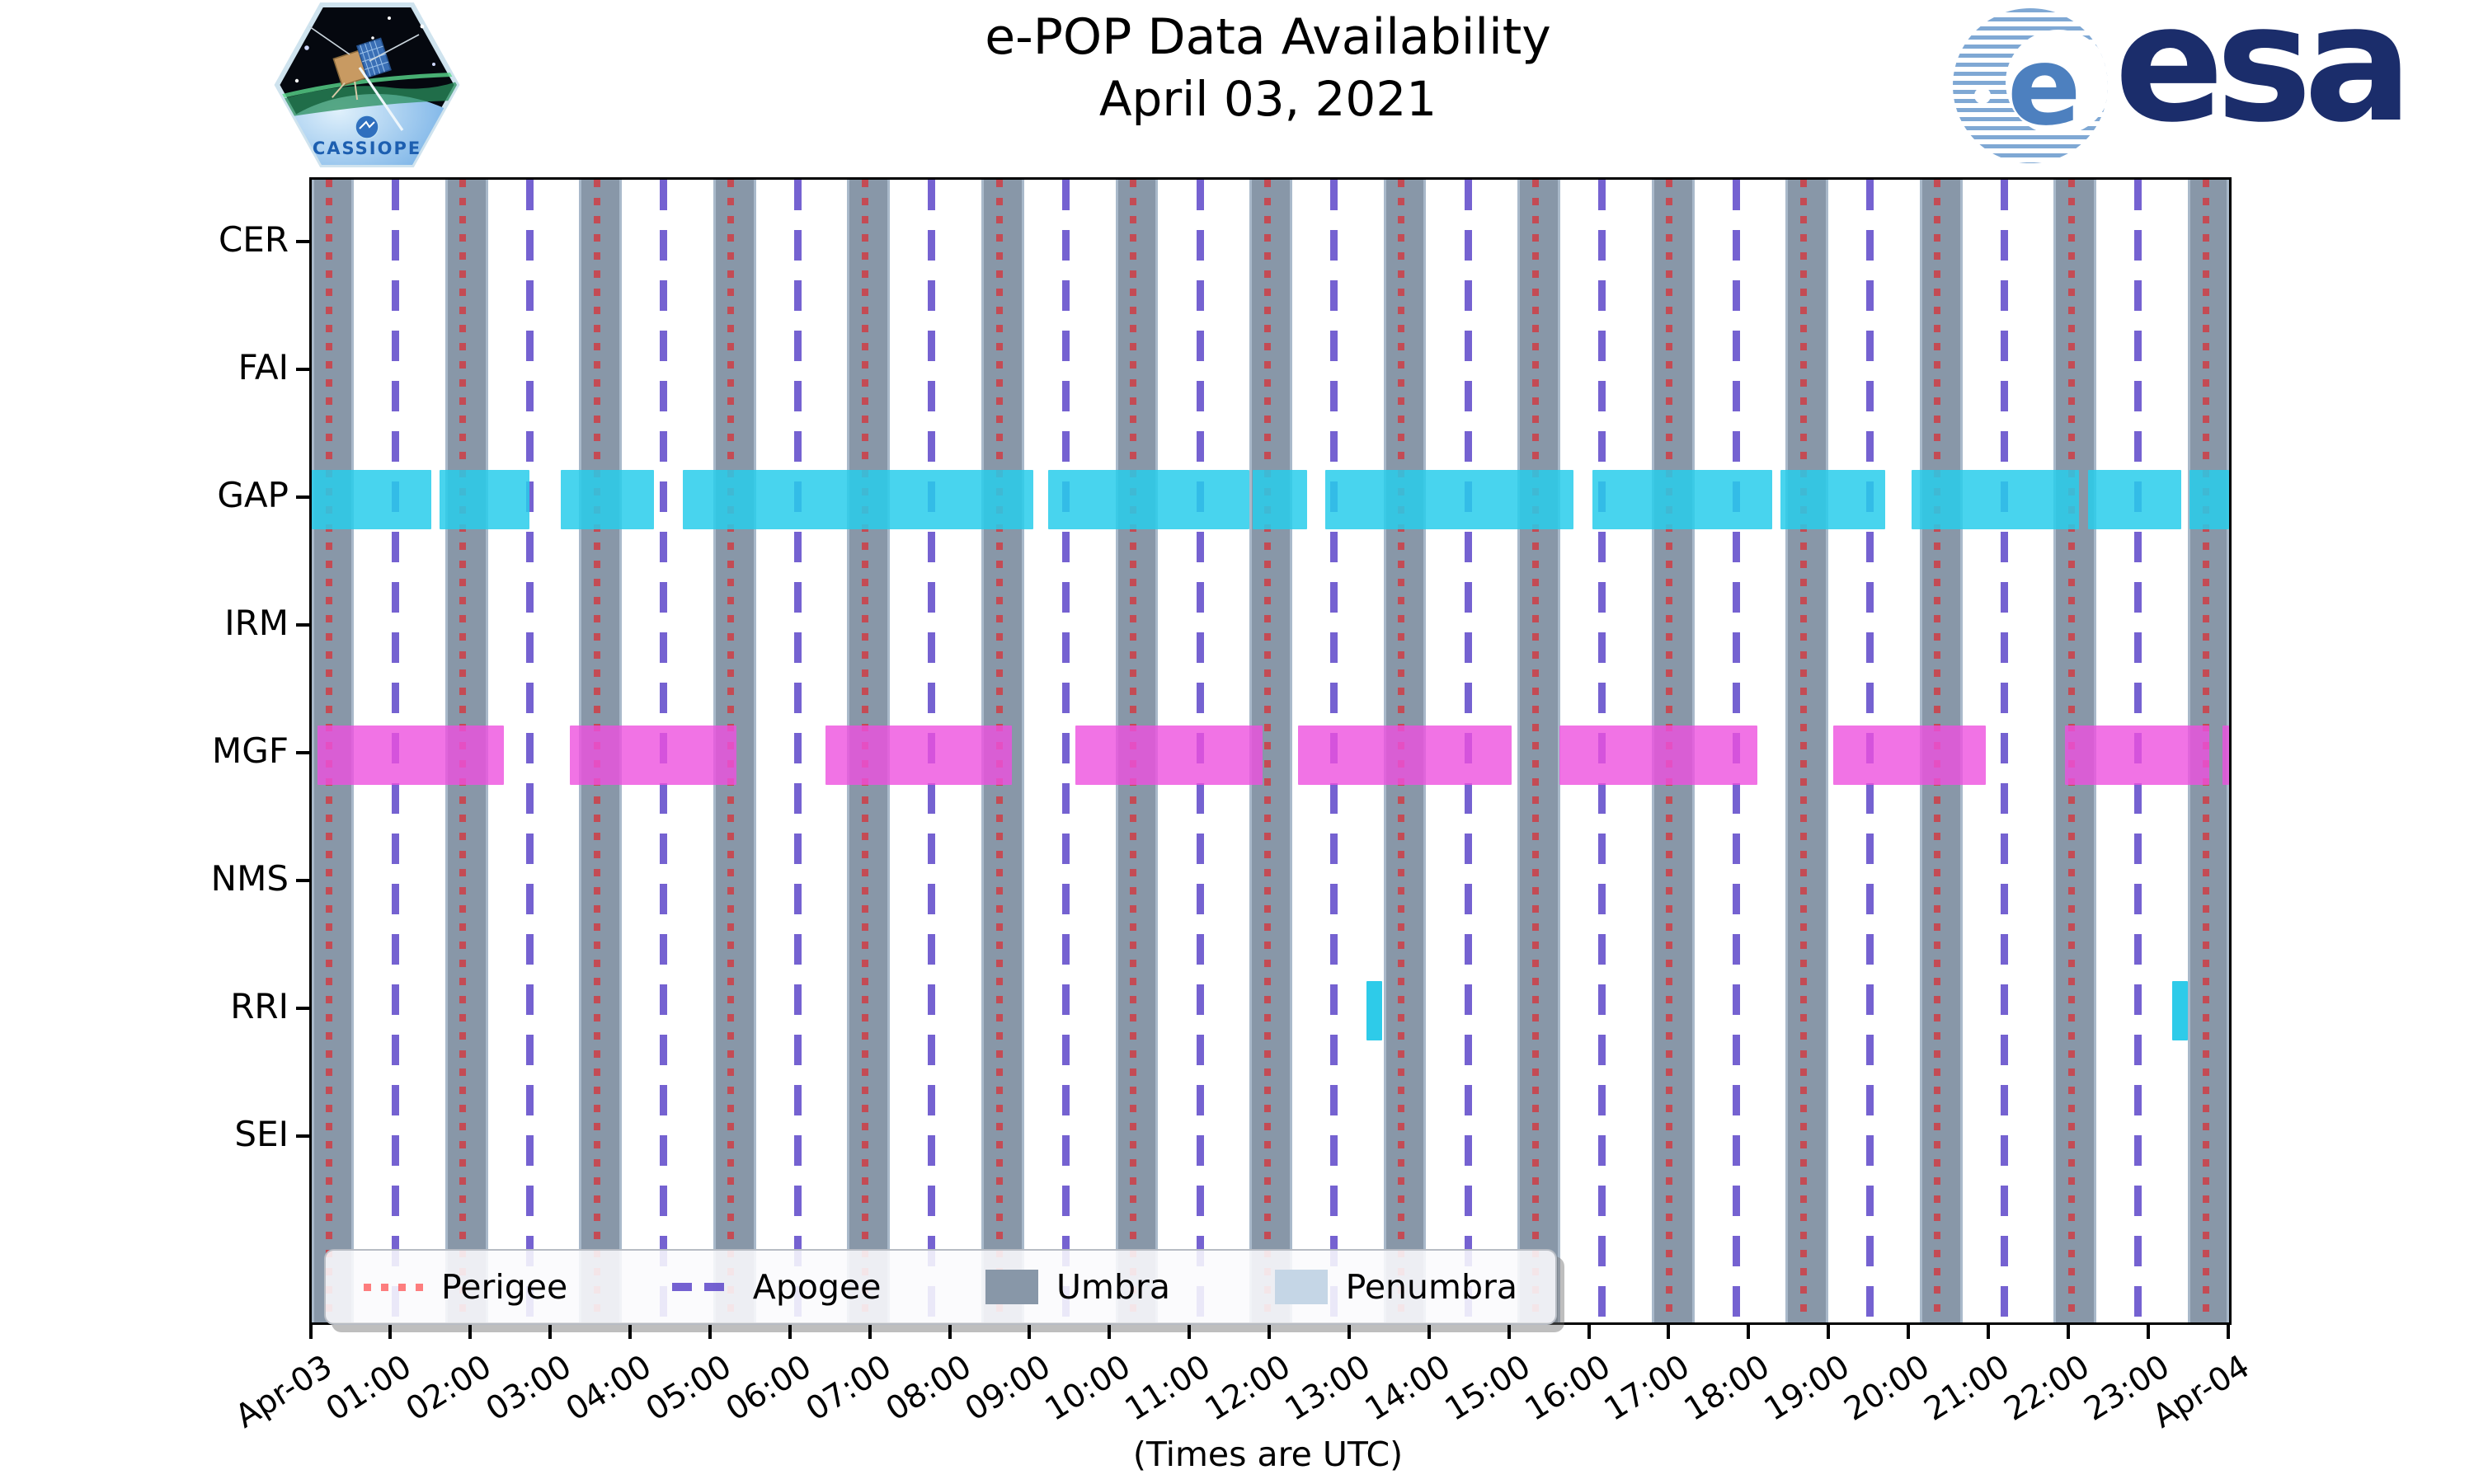 This screenshot has height=1484, width=2474. What do you see at coordinates (261, 1134) in the screenshot?
I see `y-label-sei: SEI` at bounding box center [261, 1134].